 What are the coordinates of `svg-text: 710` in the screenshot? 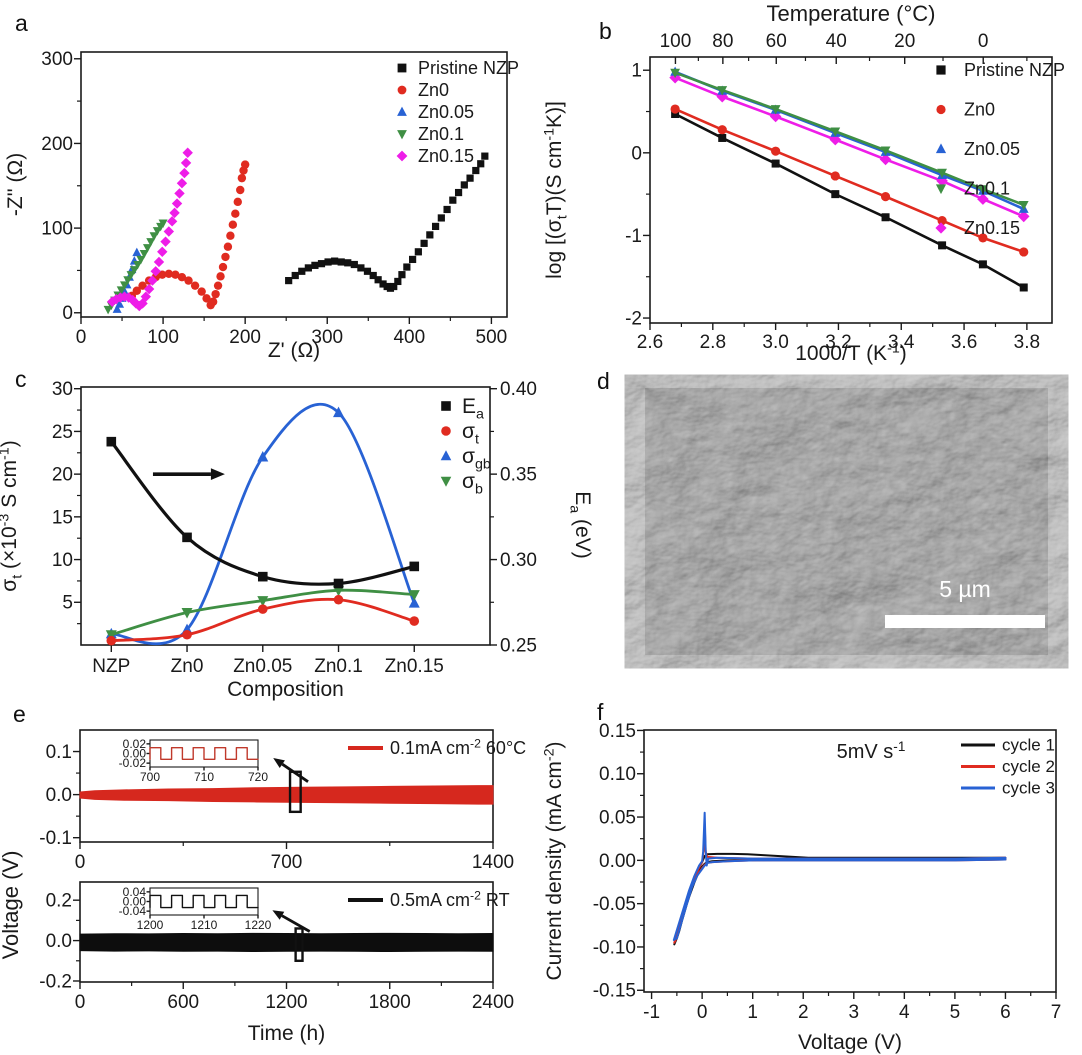 It's located at (204, 777).